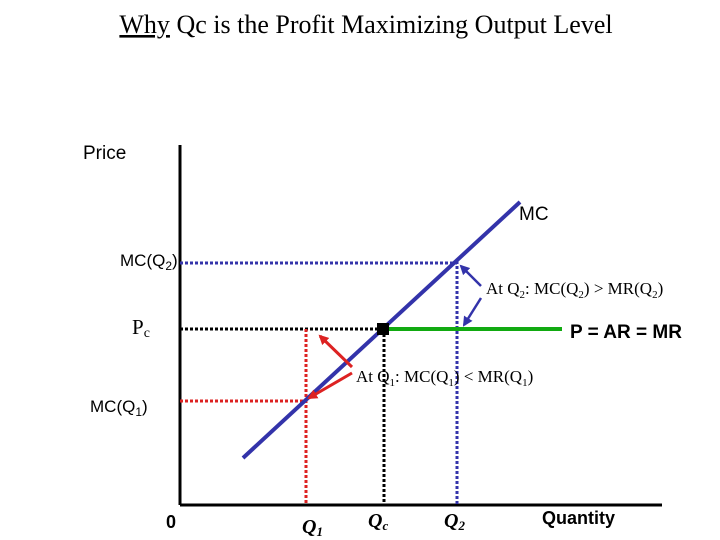 The image size is (720, 540). Describe the element at coordinates (444, 378) in the screenshot. I see `q1-annotation: At Q1: MC(Q1) < MR(Q1)` at that location.